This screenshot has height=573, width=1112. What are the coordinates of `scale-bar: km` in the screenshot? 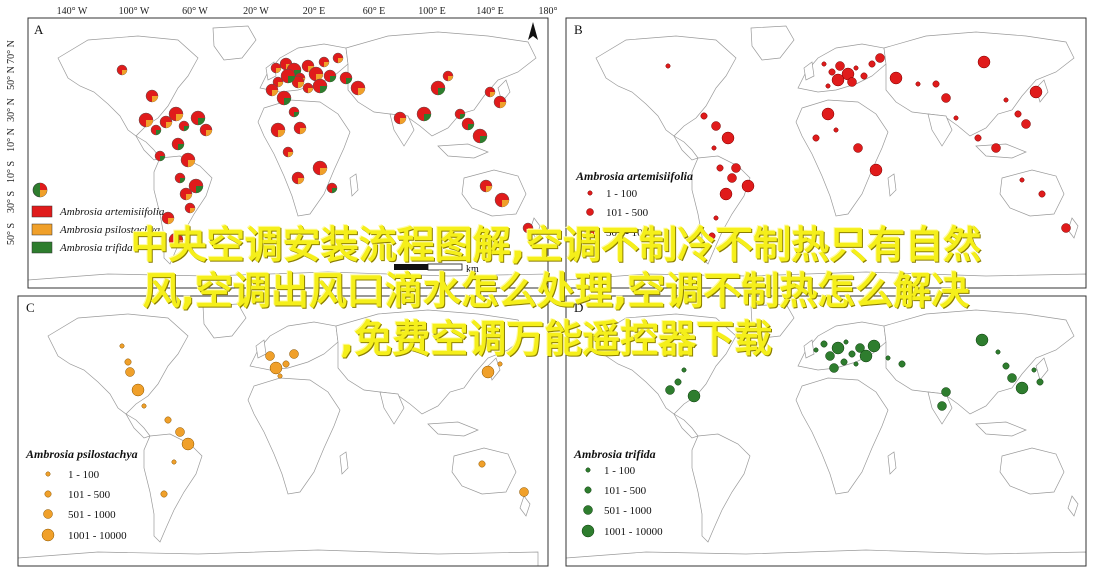 It's located at (436, 269).